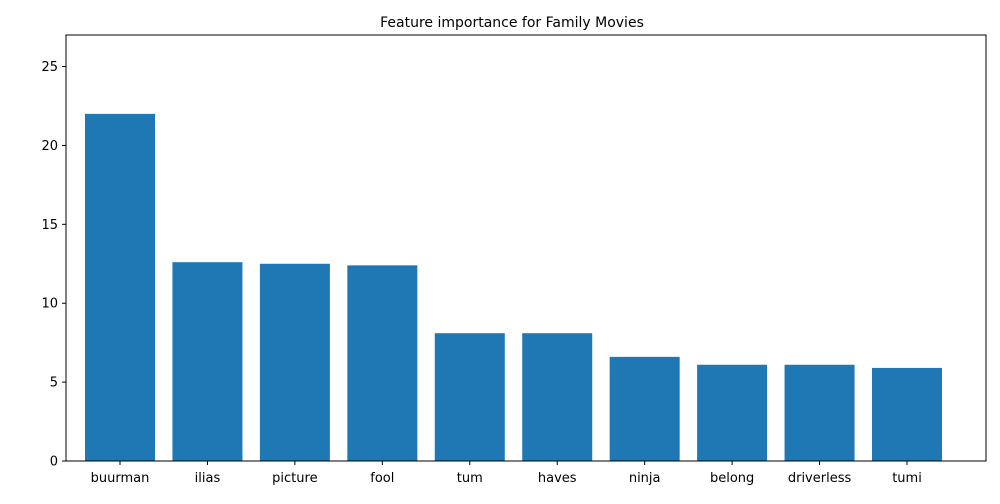 This screenshot has width=1000, height=504. Describe the element at coordinates (819, 412) in the screenshot. I see `bar-driverless` at that location.